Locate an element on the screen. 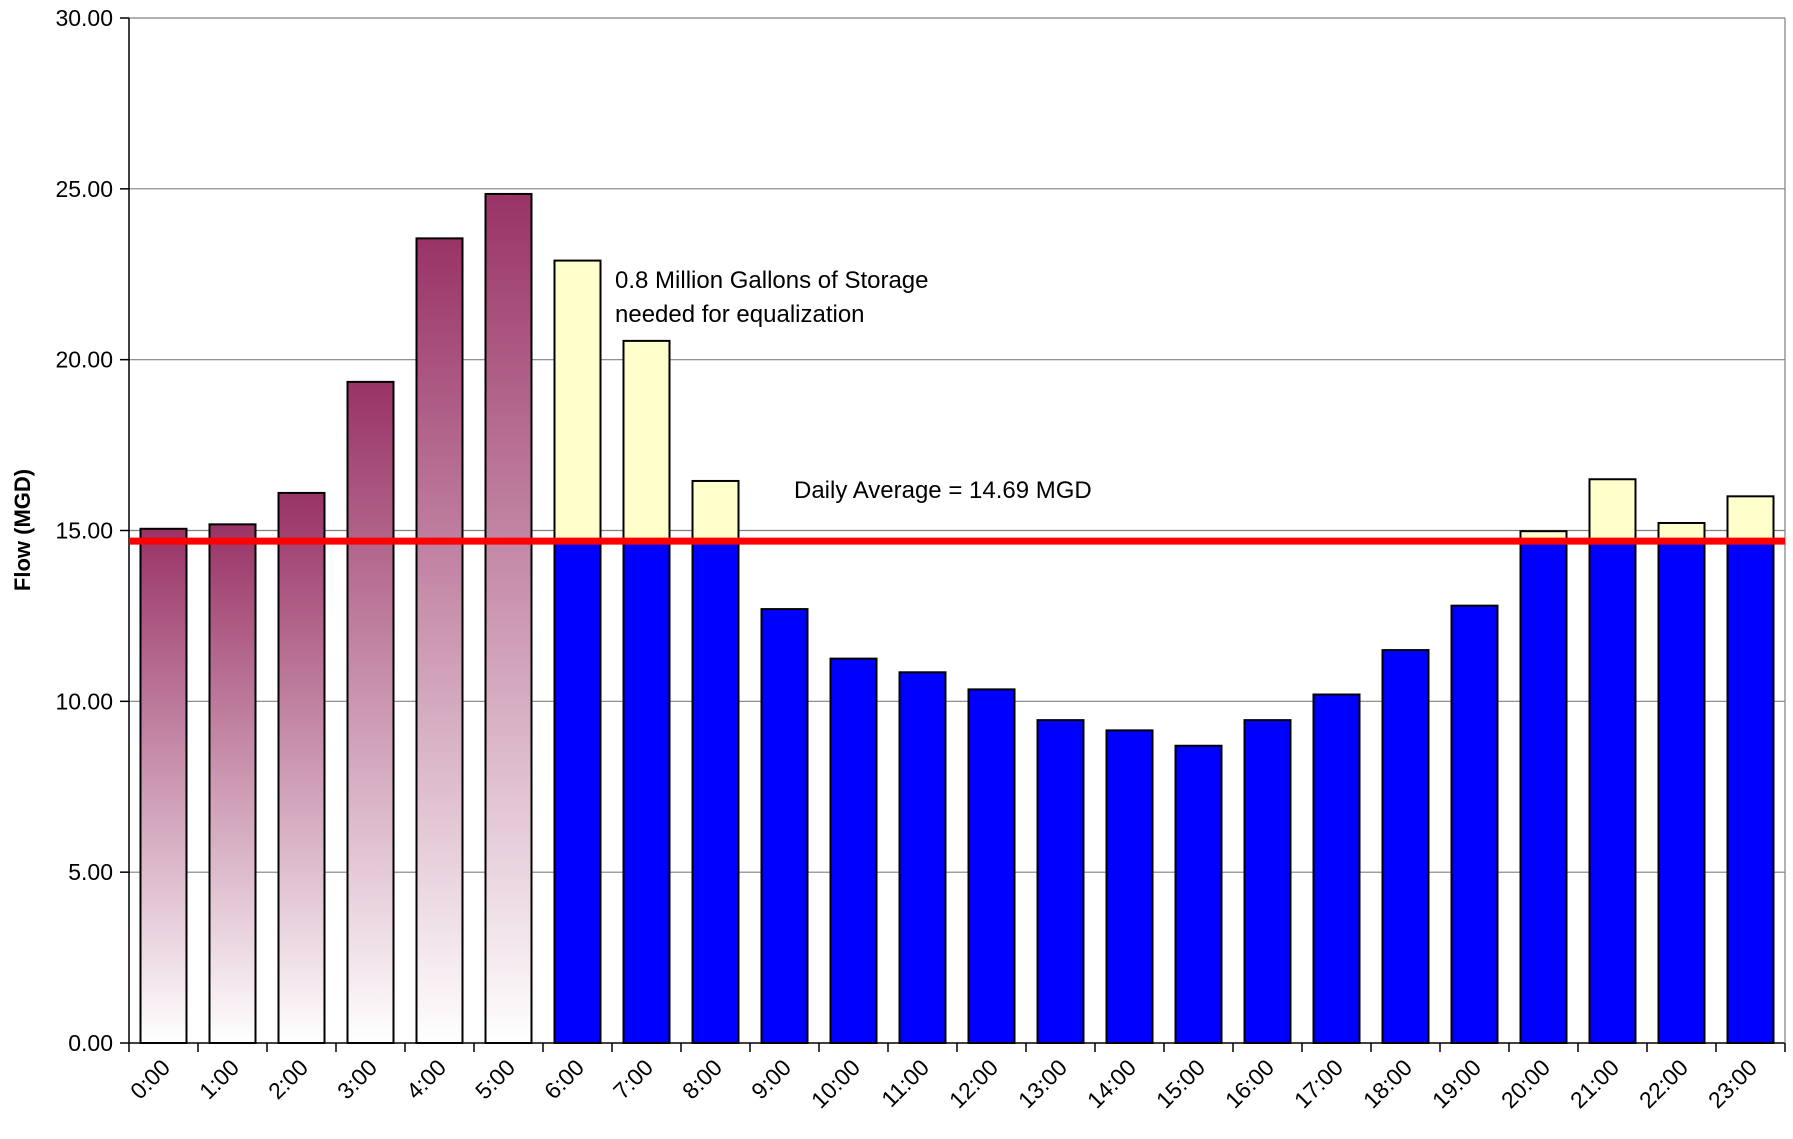 Image resolution: width=1793 pixels, height=1139 pixels. bar-3:00 is located at coordinates (370, 712).